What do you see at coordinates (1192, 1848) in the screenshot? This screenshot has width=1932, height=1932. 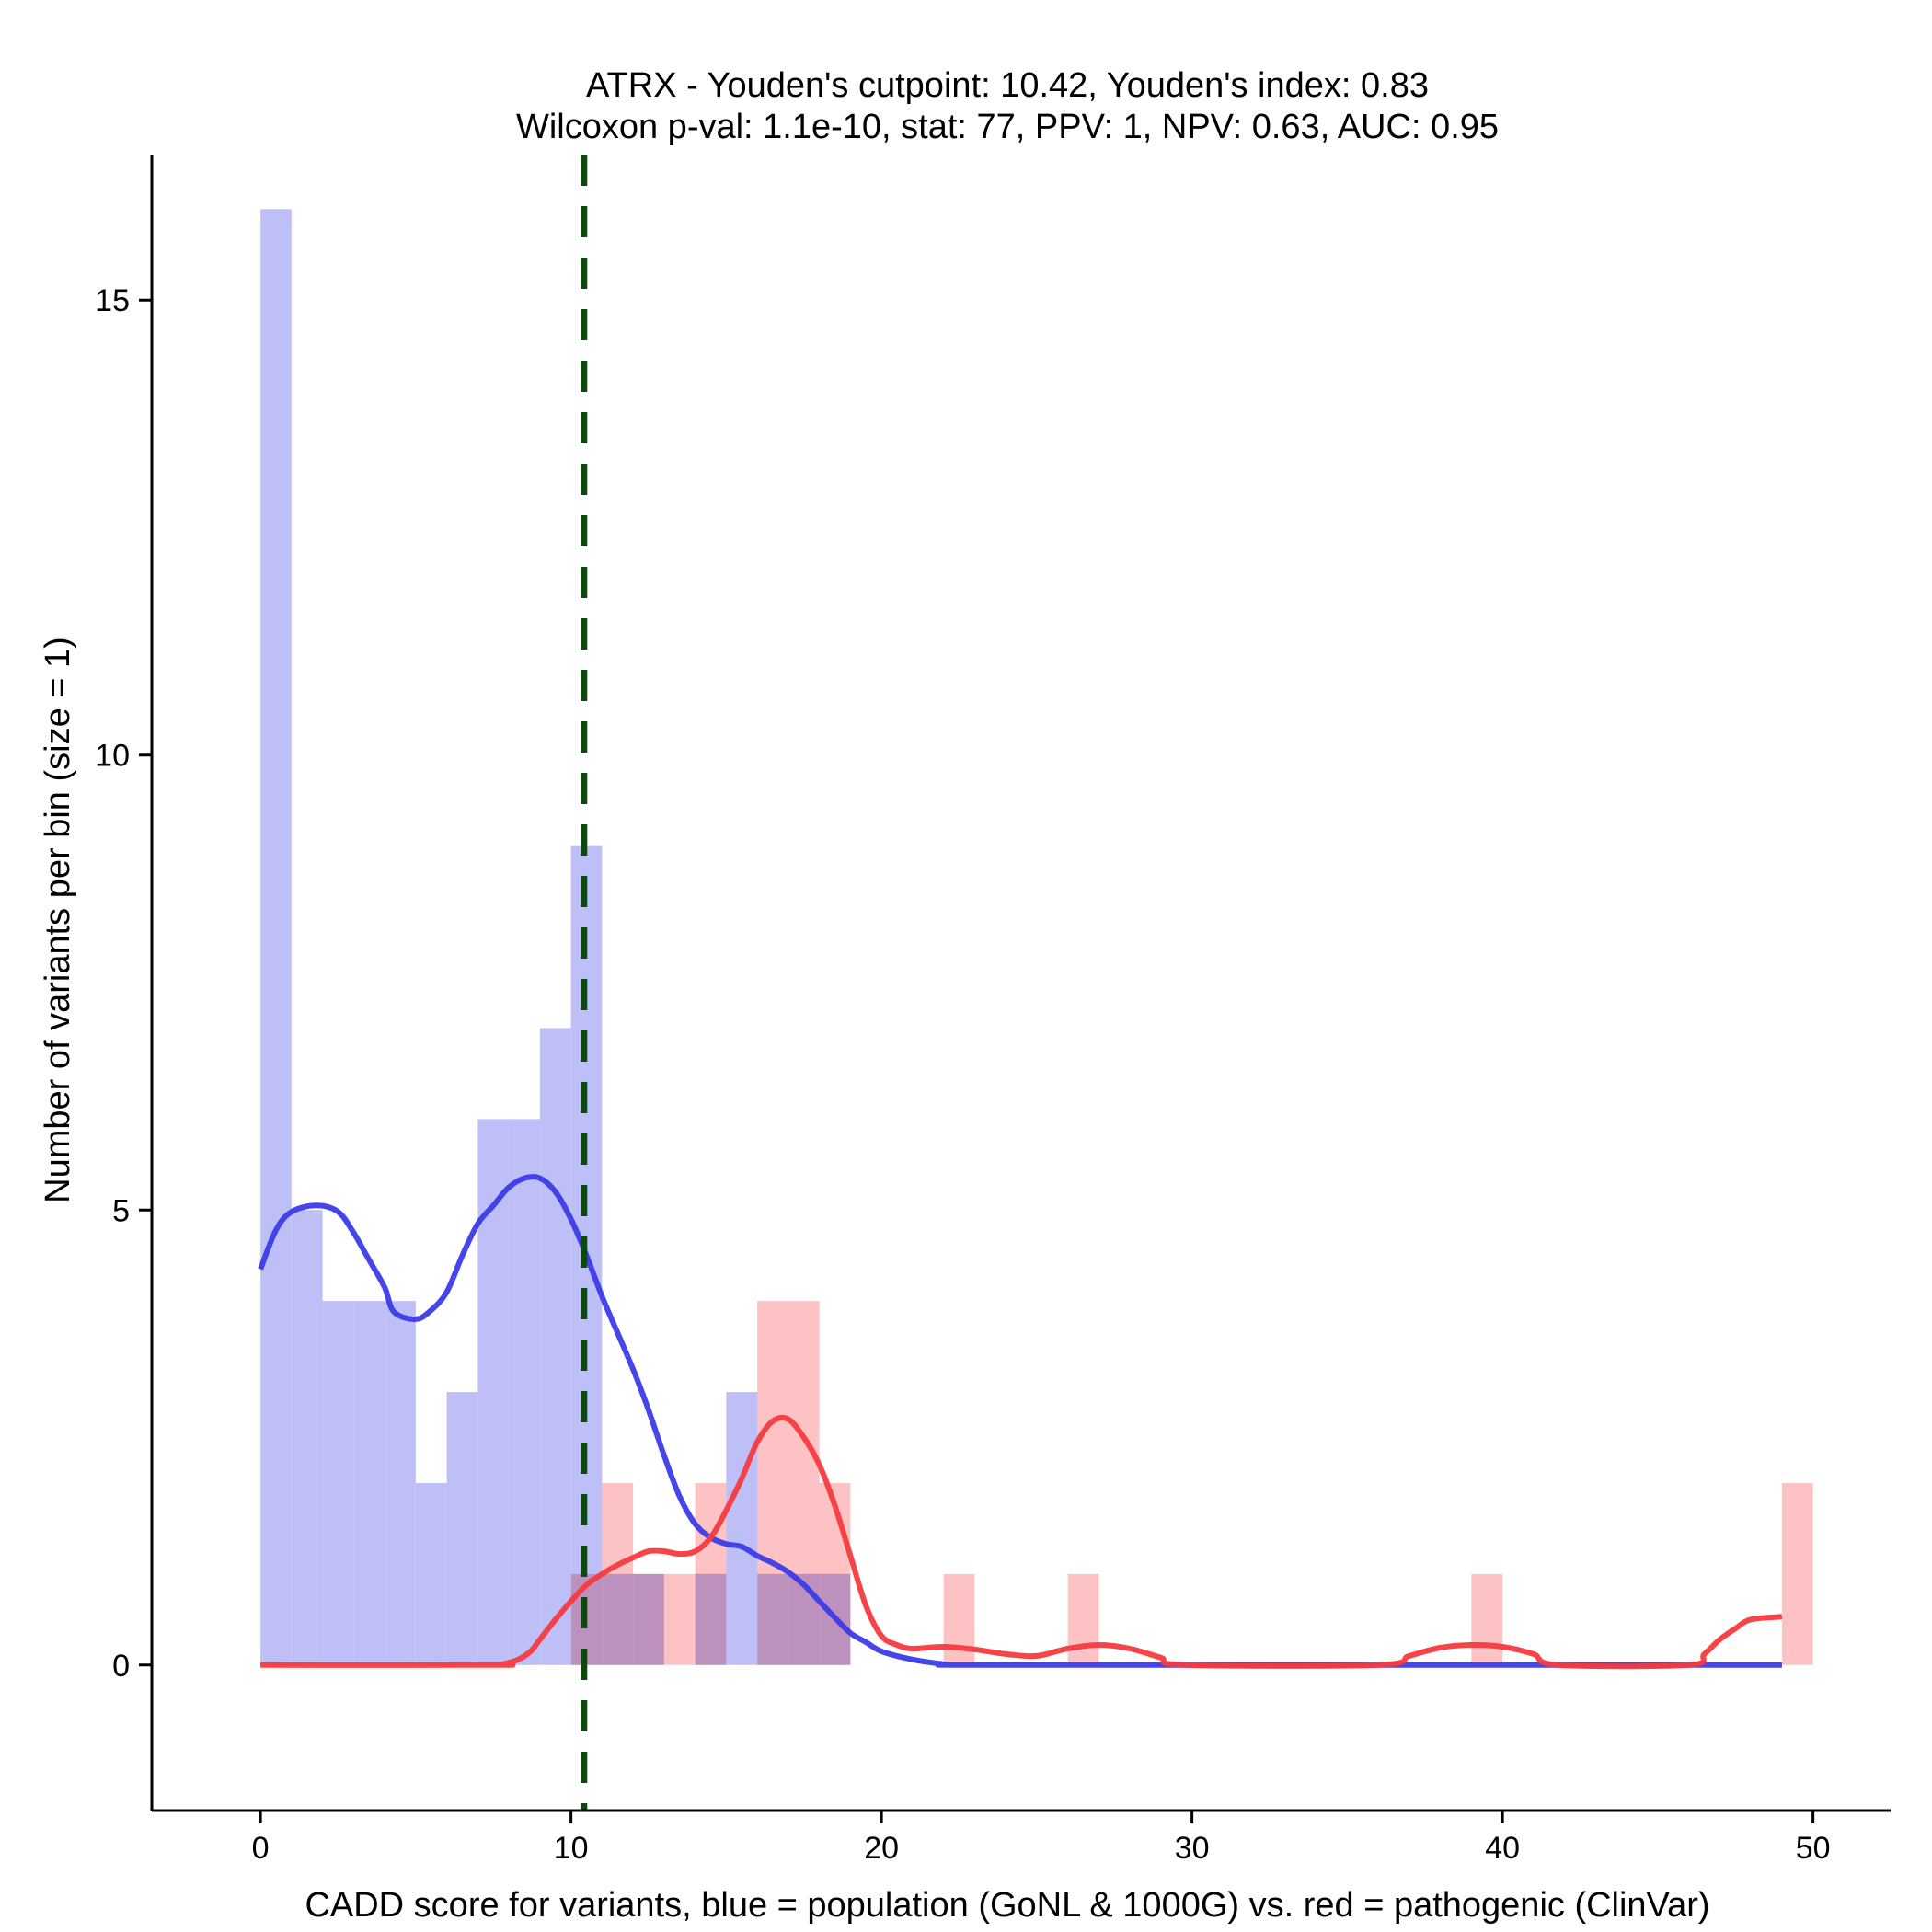 I see `x-tick-label-30: 30` at bounding box center [1192, 1848].